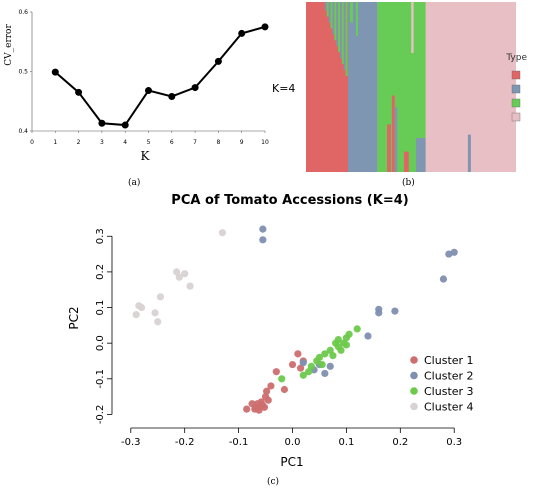 The height and width of the screenshot is (491, 550). Describe the element at coordinates (239, 442) in the screenshot. I see `pca-x-tick-label: -0.1` at that location.